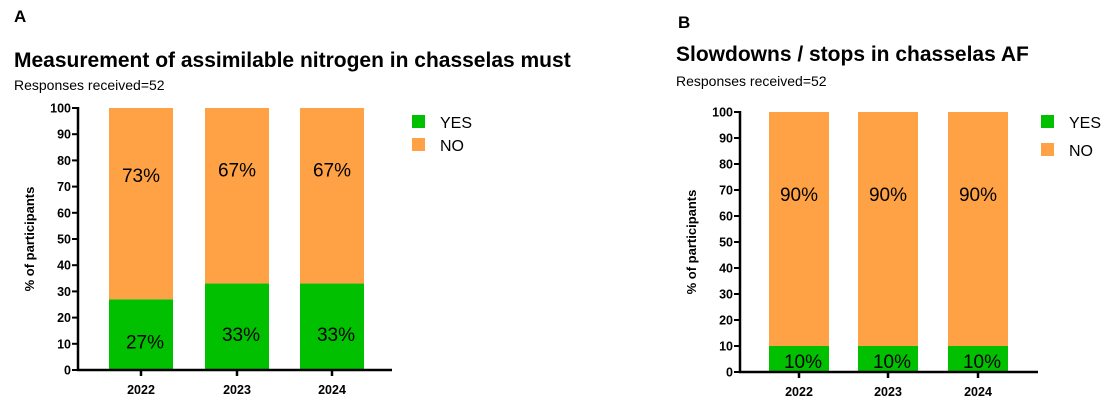 This screenshot has width=1116, height=412. Describe the element at coordinates (141, 176) in the screenshot. I see `data-label: 73%` at that location.